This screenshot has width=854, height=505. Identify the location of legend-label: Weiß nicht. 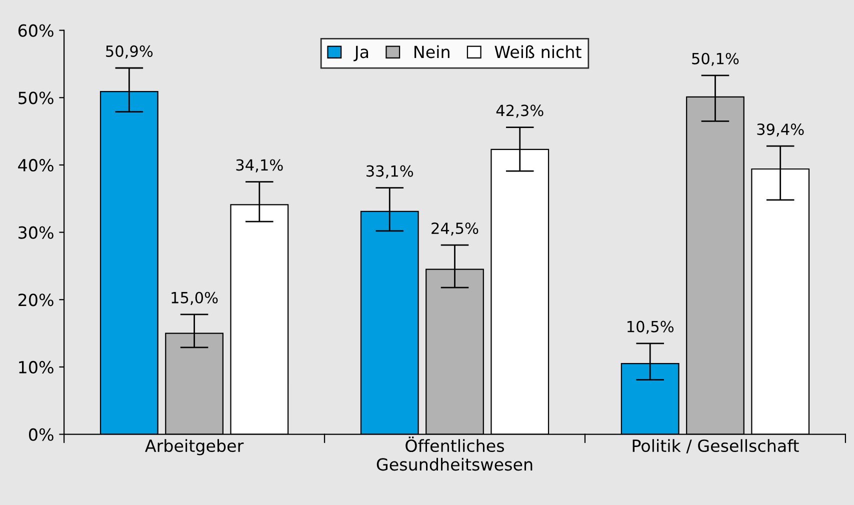
(538, 51).